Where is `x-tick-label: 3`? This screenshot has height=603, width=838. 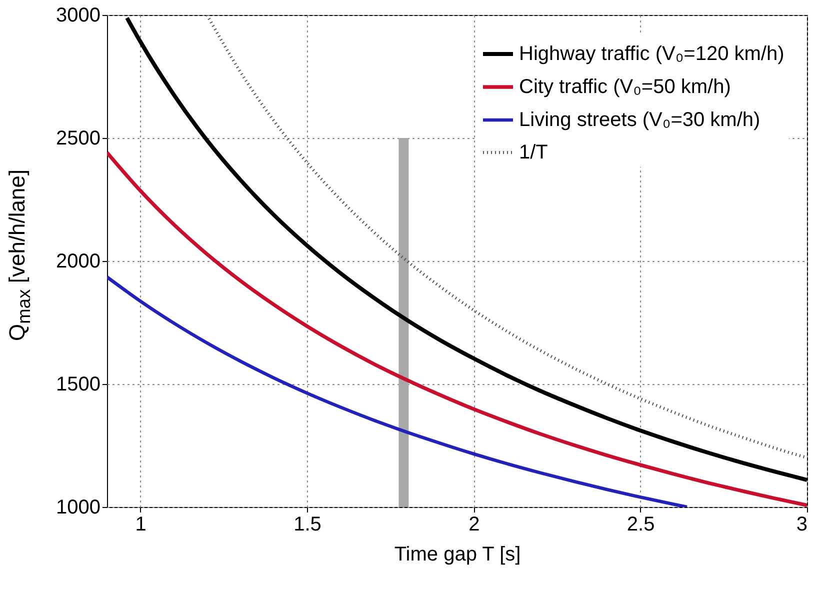
x-tick-label: 3 is located at coordinates (802, 525).